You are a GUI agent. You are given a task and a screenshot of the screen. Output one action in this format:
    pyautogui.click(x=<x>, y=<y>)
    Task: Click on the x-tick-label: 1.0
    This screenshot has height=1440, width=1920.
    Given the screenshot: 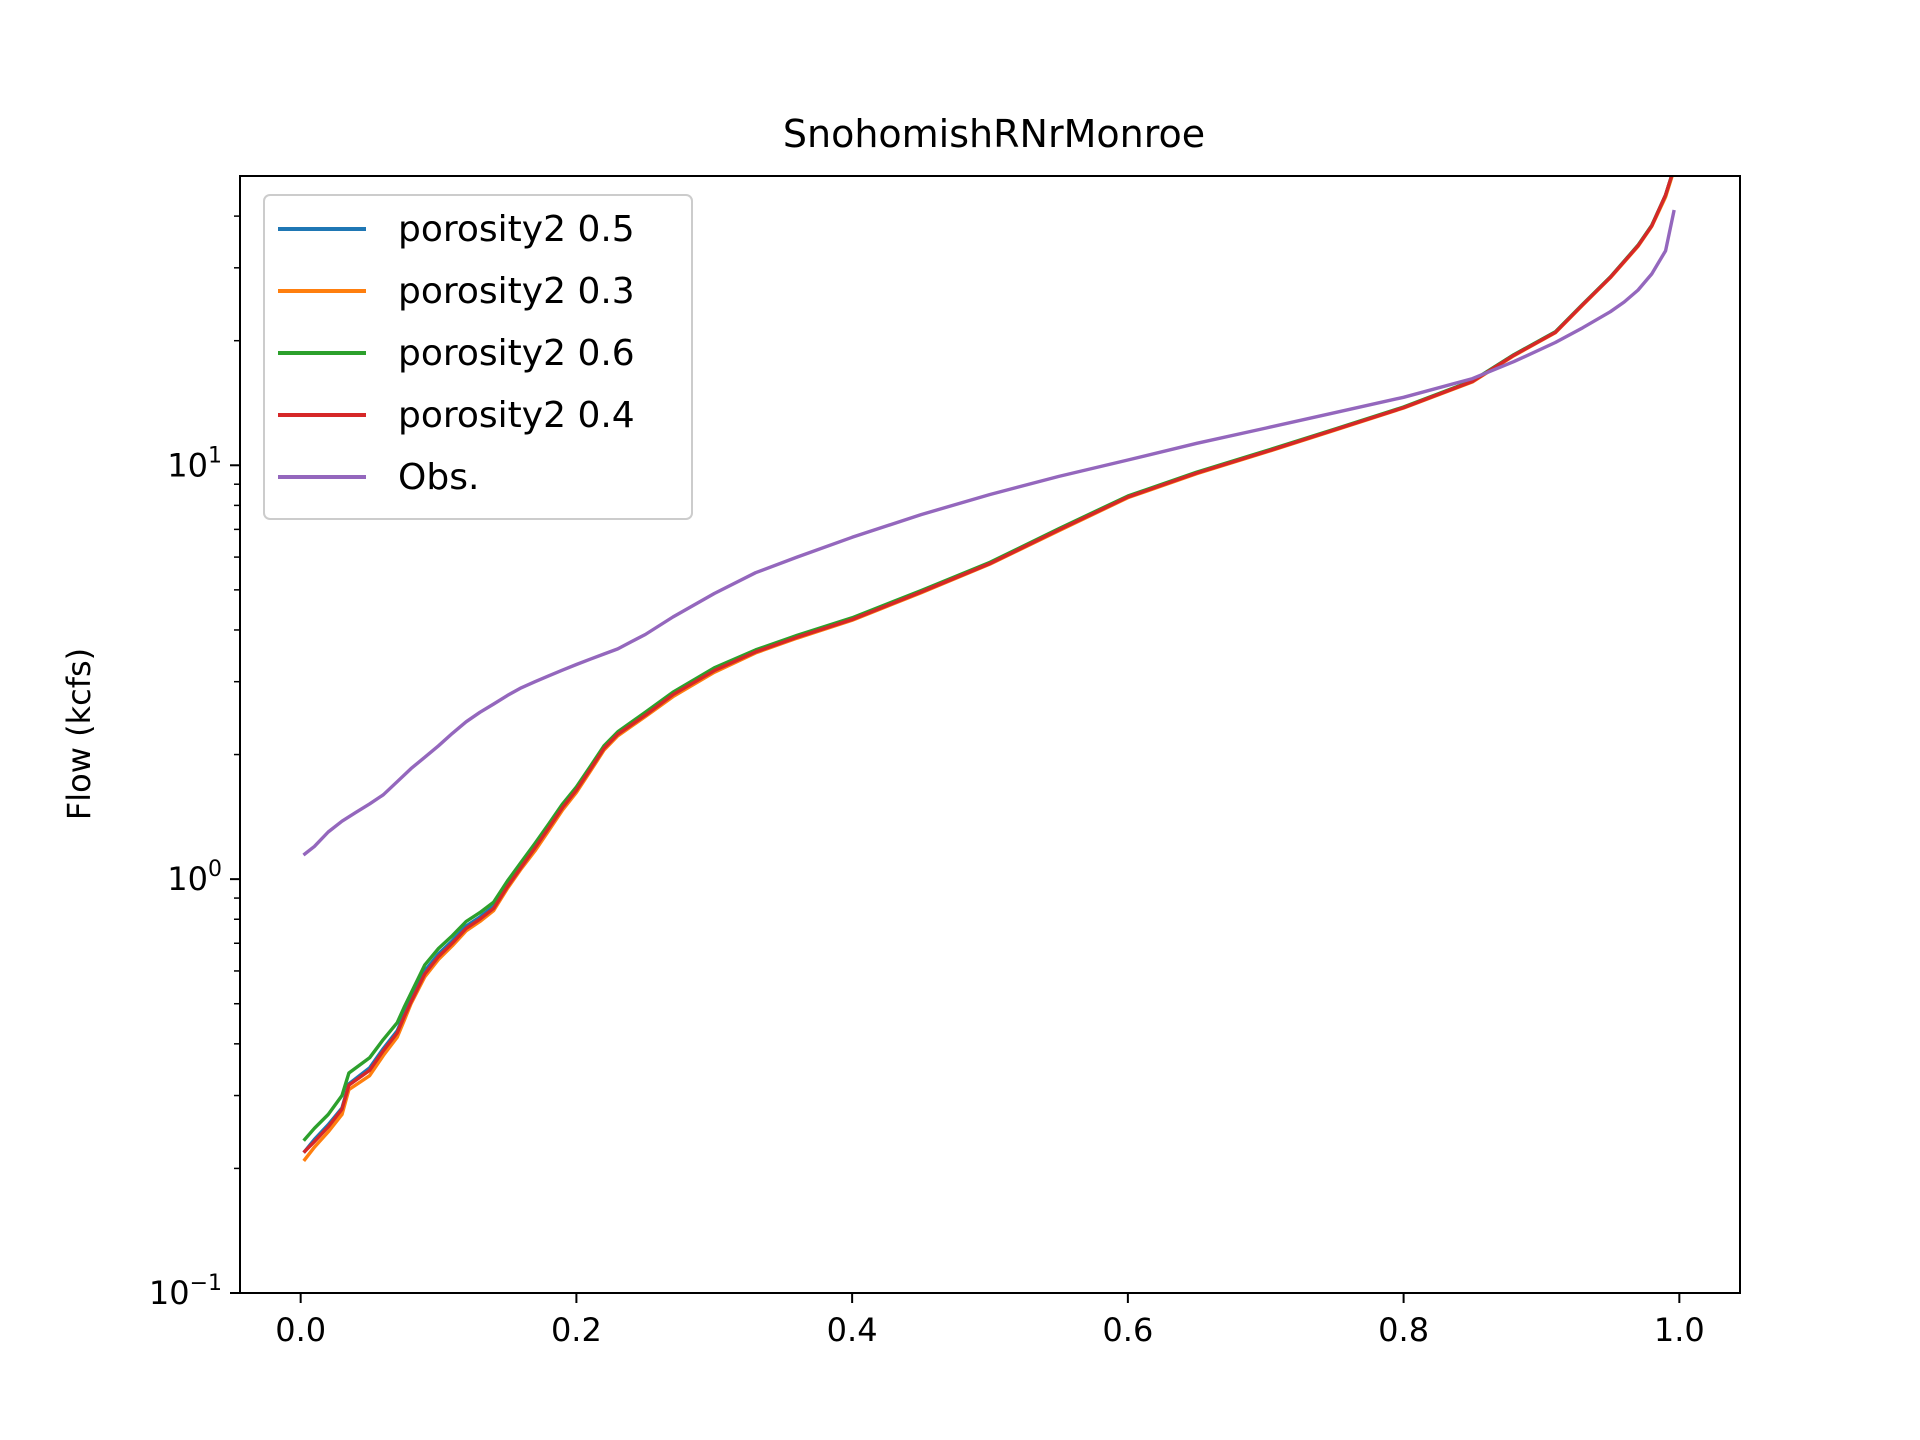 What is the action you would take?
    pyautogui.click(x=1679, y=1330)
    